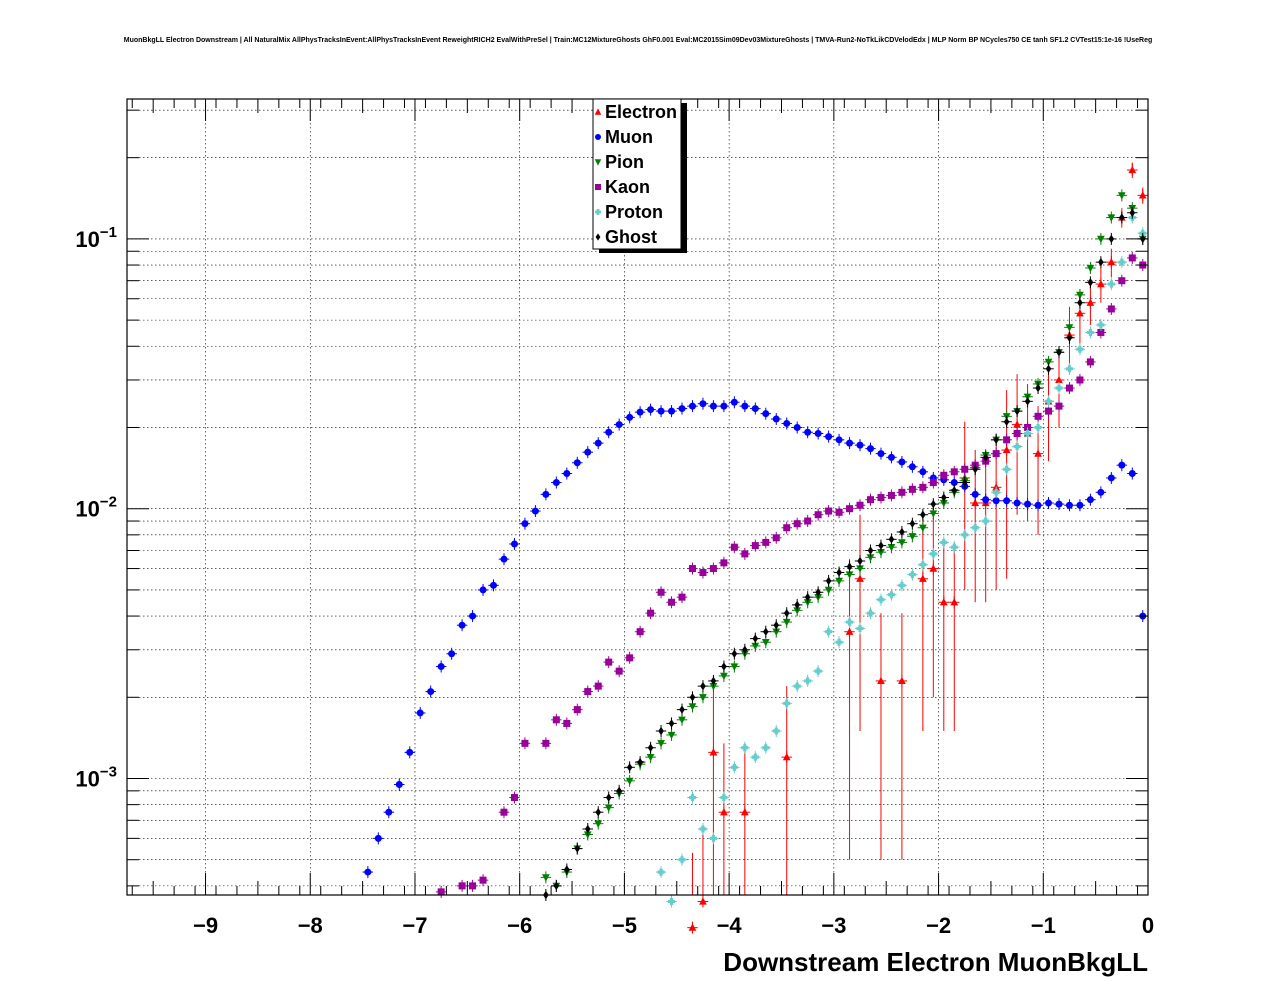 The image size is (1276, 996). What do you see at coordinates (96, 508) in the screenshot?
I see `y-tick-label: 10−2` at bounding box center [96, 508].